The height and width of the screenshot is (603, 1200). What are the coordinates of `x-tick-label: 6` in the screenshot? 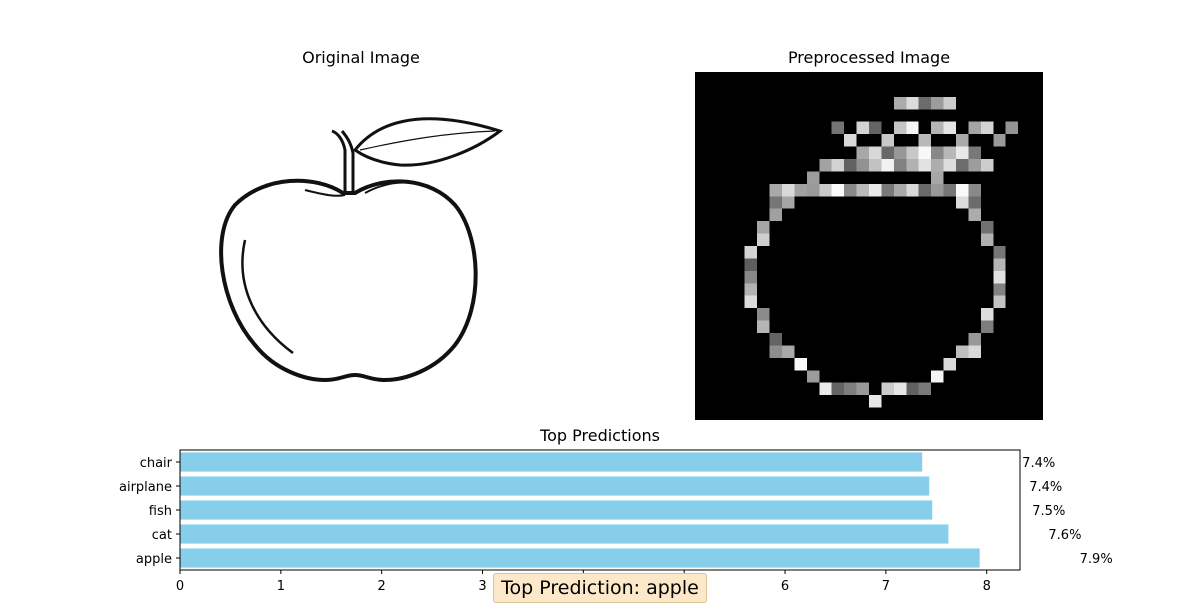 It's located at (785, 586).